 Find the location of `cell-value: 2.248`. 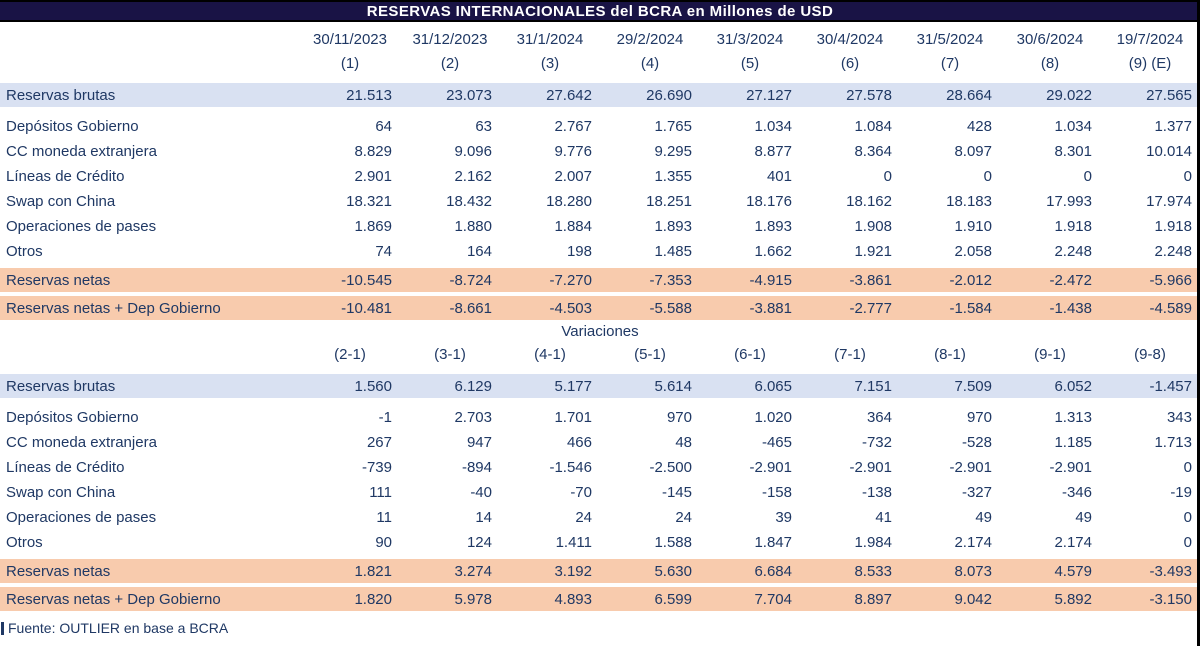

cell-value: 2.248 is located at coordinates (1073, 251).